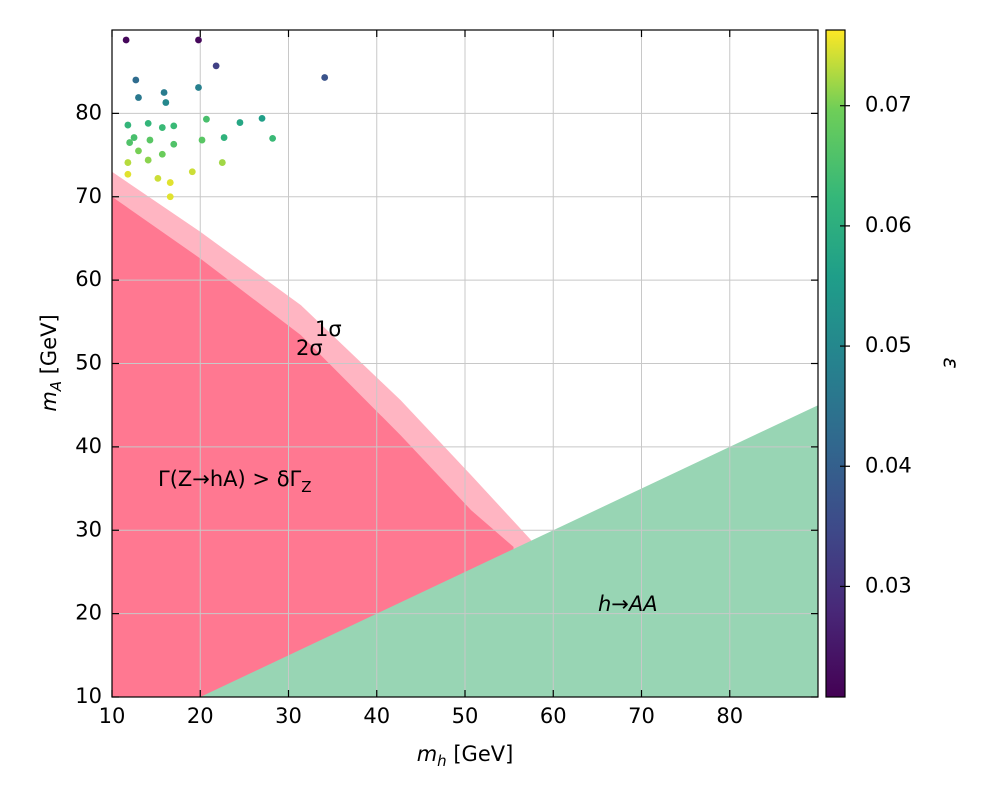  I want to click on annotation: h→AA, so click(628, 604).